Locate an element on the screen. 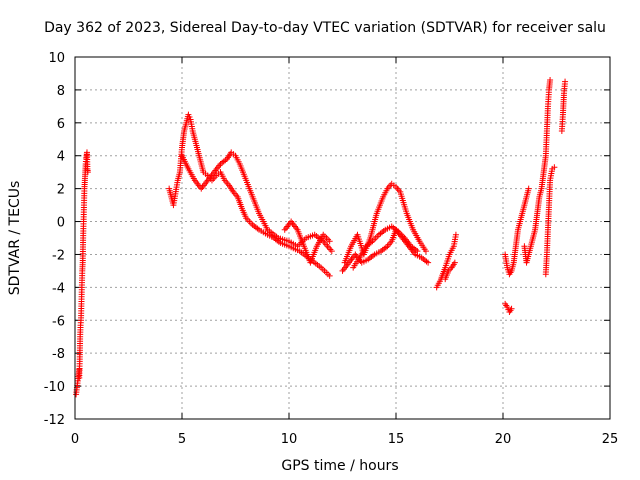 The height and width of the screenshot is (480, 640). x-tick-label-2: 10 is located at coordinates (289, 439).